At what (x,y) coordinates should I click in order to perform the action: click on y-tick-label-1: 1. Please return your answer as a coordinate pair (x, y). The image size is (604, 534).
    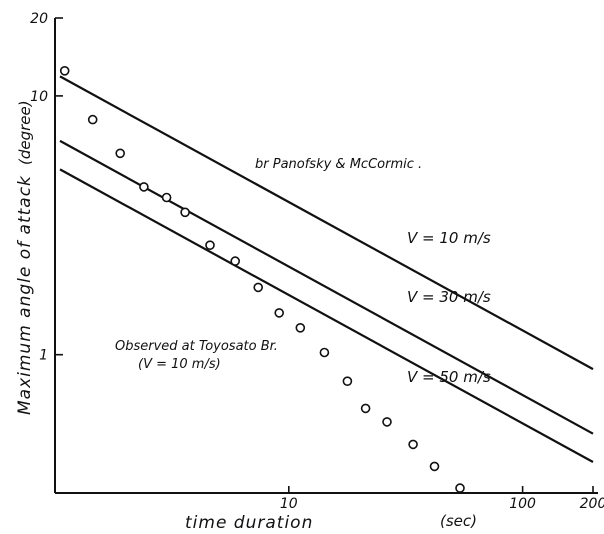
    Looking at the image, I should click on (43, 356).